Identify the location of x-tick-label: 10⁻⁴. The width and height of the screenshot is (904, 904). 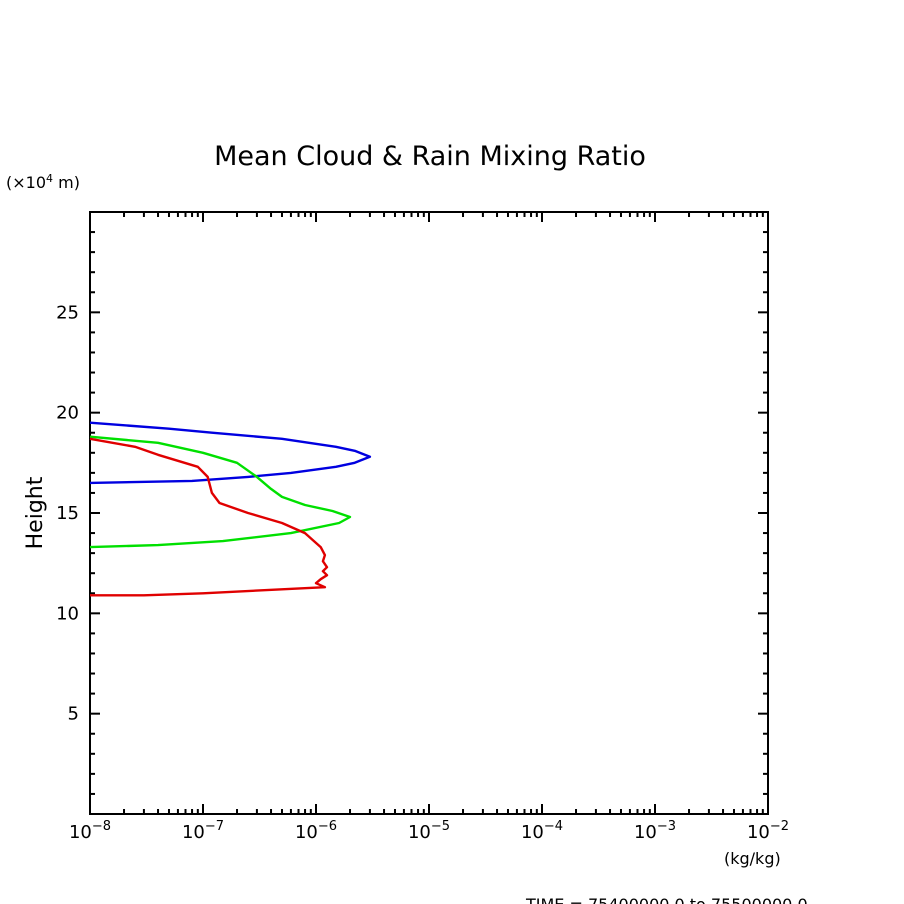
(542, 831).